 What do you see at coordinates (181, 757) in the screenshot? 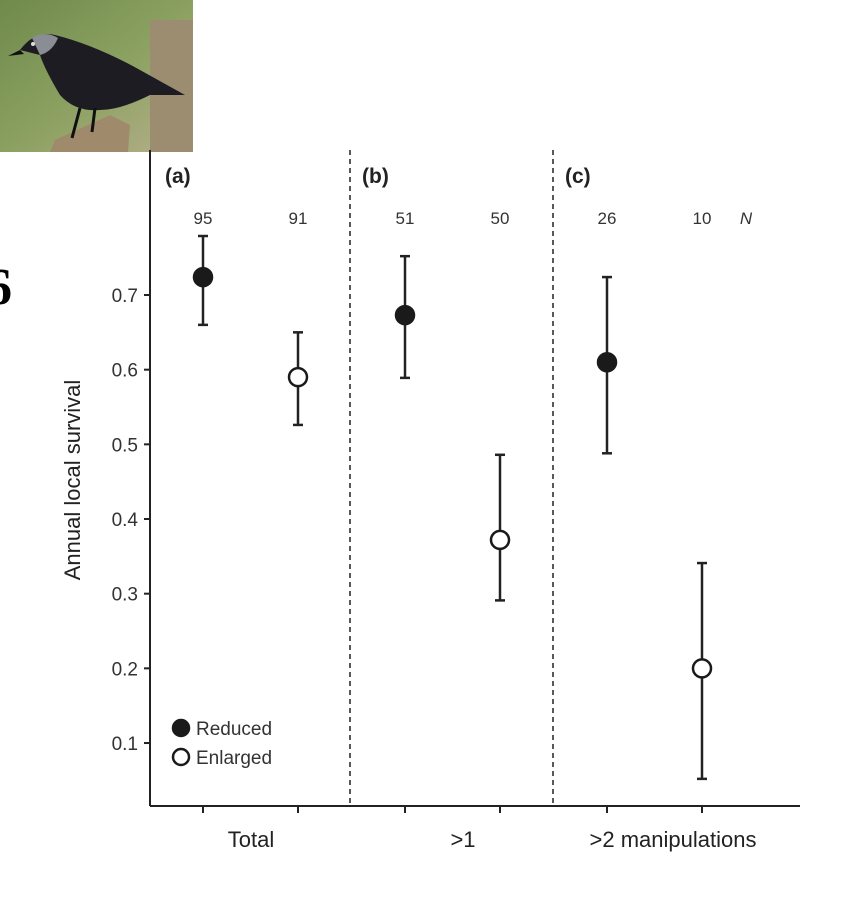
I see `legend-marker-enlarged` at bounding box center [181, 757].